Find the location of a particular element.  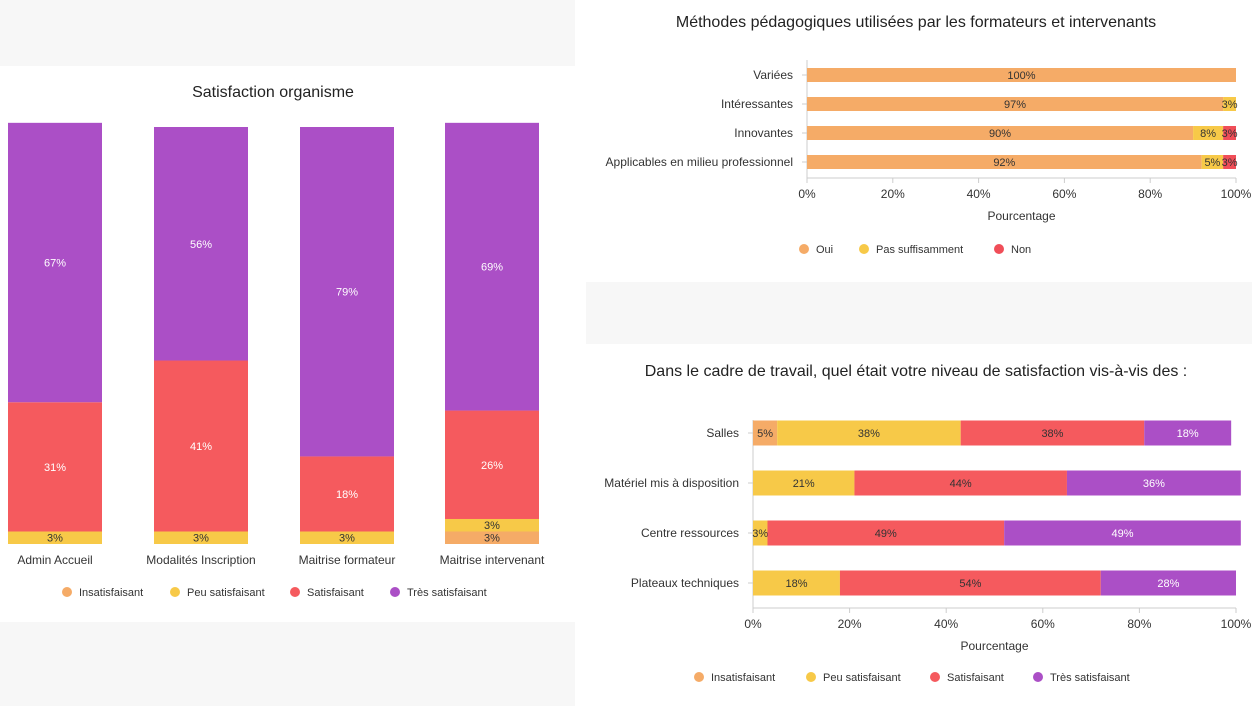

legend-marker-oui is located at coordinates (804, 249).